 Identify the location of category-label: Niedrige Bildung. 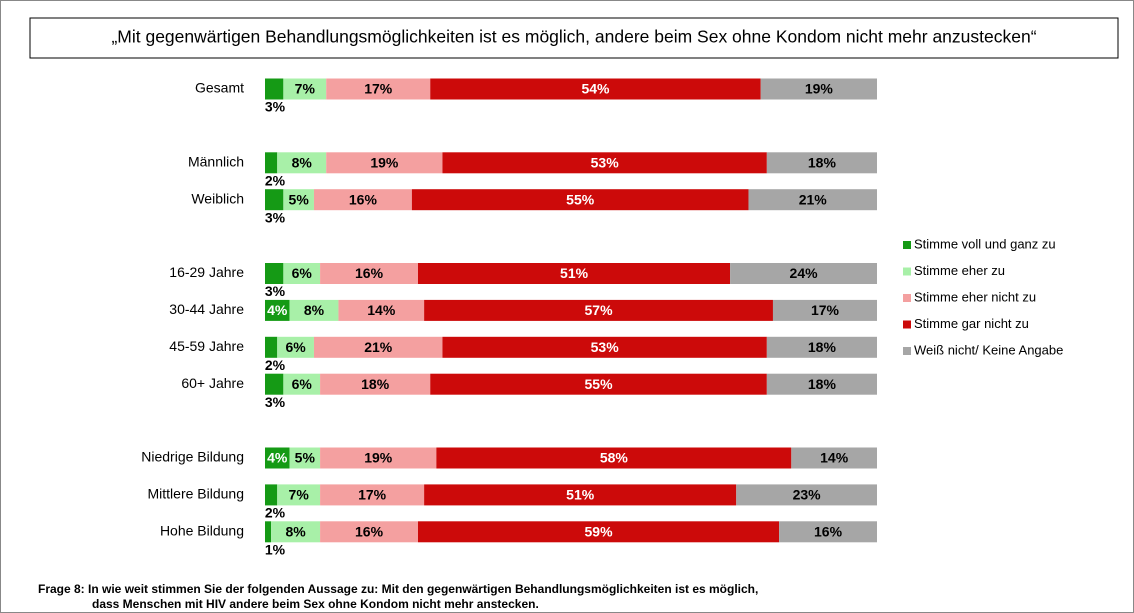
(192, 457).